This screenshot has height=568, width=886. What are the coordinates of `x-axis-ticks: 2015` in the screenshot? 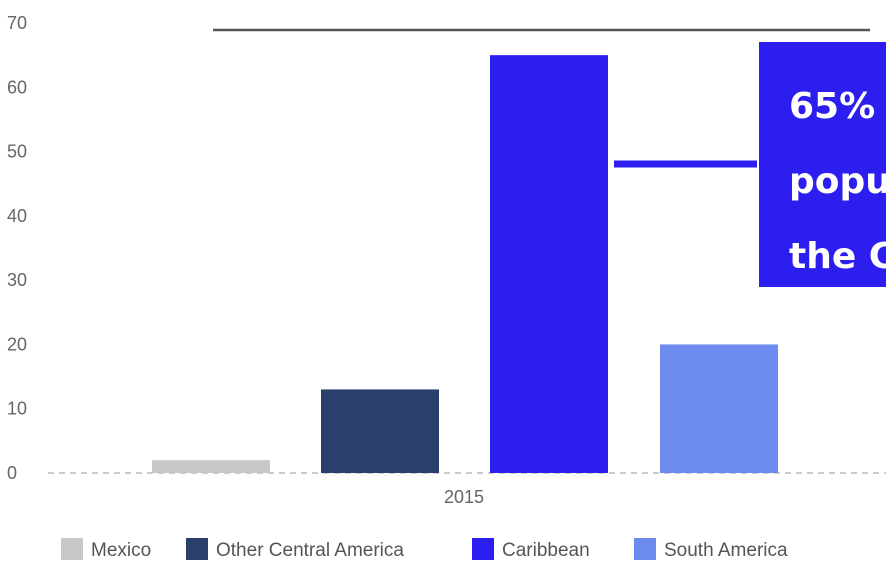 It's located at (464, 497).